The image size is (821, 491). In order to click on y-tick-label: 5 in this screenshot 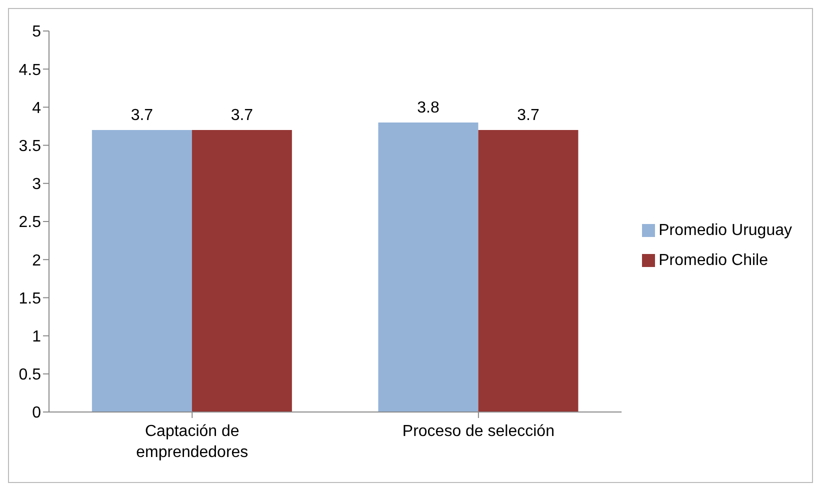, I will do `click(37, 32)`.